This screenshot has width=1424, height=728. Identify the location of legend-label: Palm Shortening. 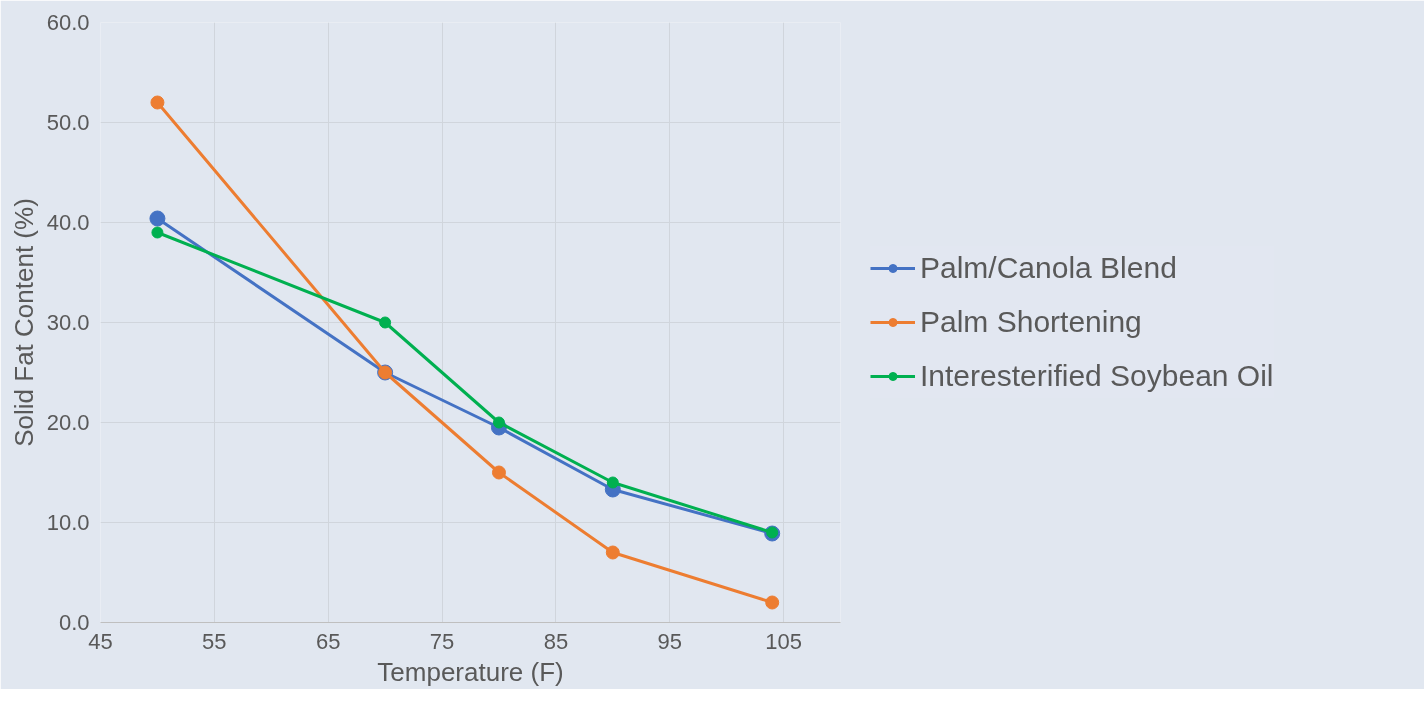
(1031, 322).